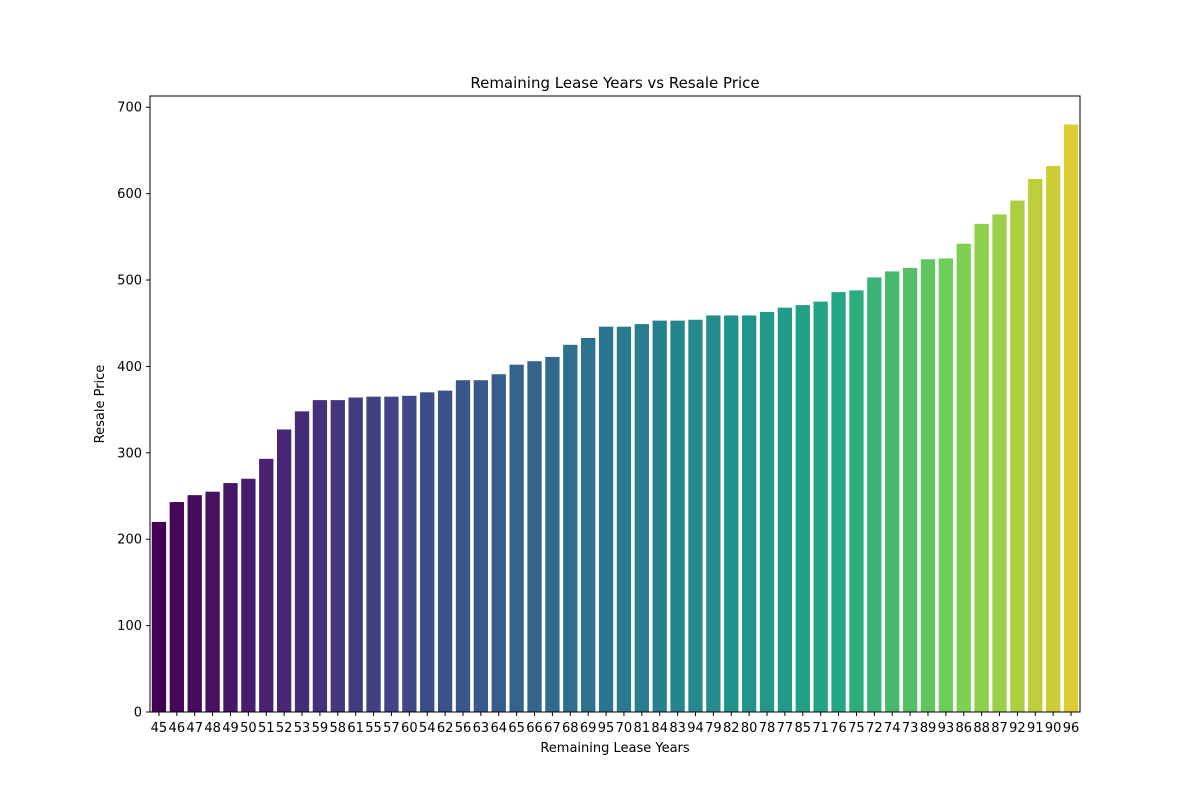 The width and height of the screenshot is (1200, 804). What do you see at coordinates (338, 728) in the screenshot?
I see `x-tick-label: 58` at bounding box center [338, 728].